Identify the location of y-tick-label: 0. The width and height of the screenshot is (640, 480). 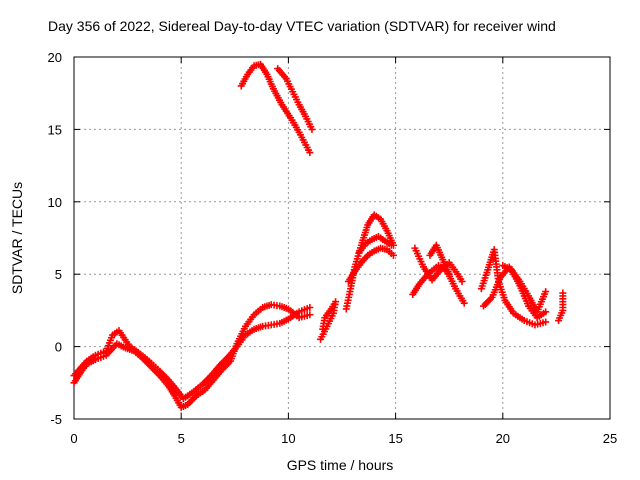
(58, 347).